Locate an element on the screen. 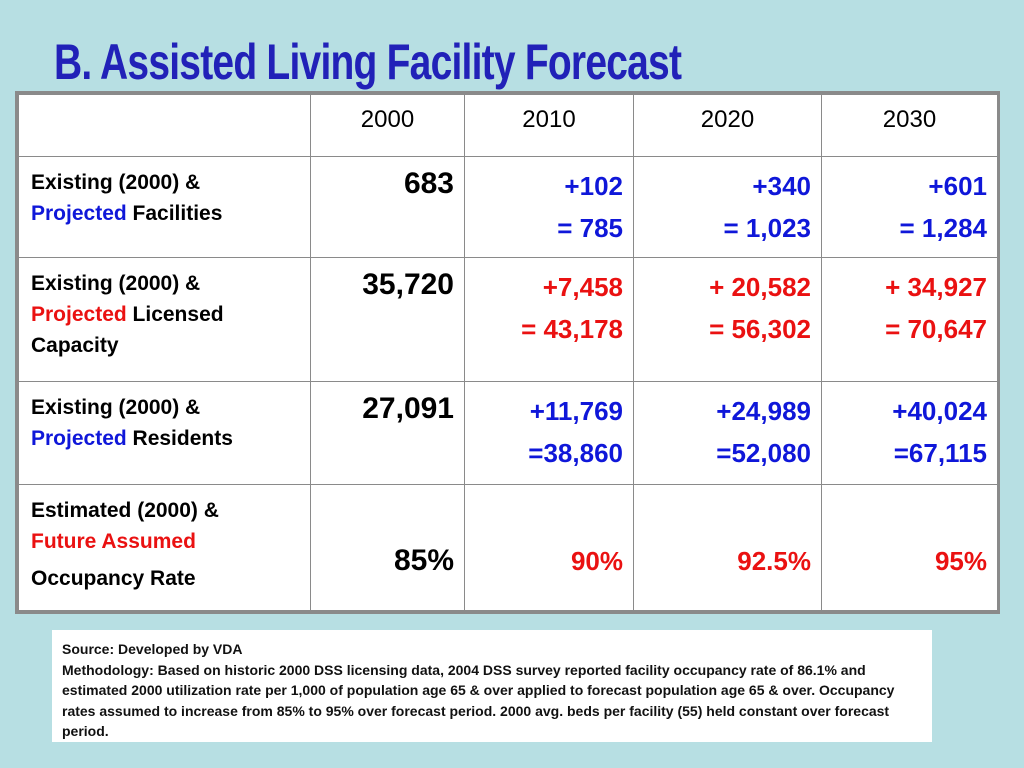 The width and height of the screenshot is (1024, 768). value-cell-2010: +7,458 = 43,178 is located at coordinates (549, 319).